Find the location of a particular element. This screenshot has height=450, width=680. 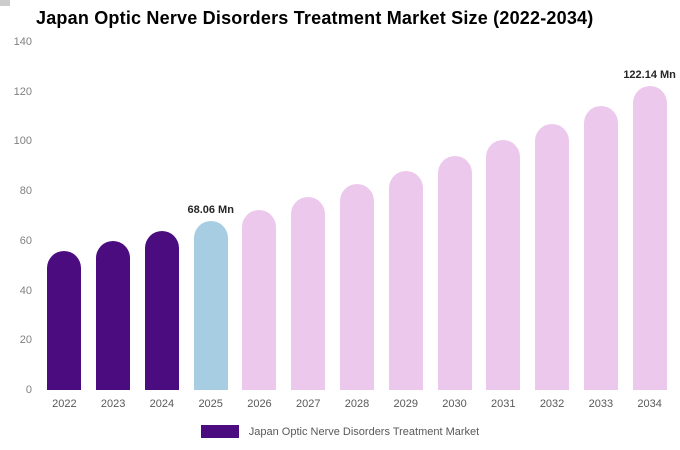

bar-2028 is located at coordinates (357, 287).